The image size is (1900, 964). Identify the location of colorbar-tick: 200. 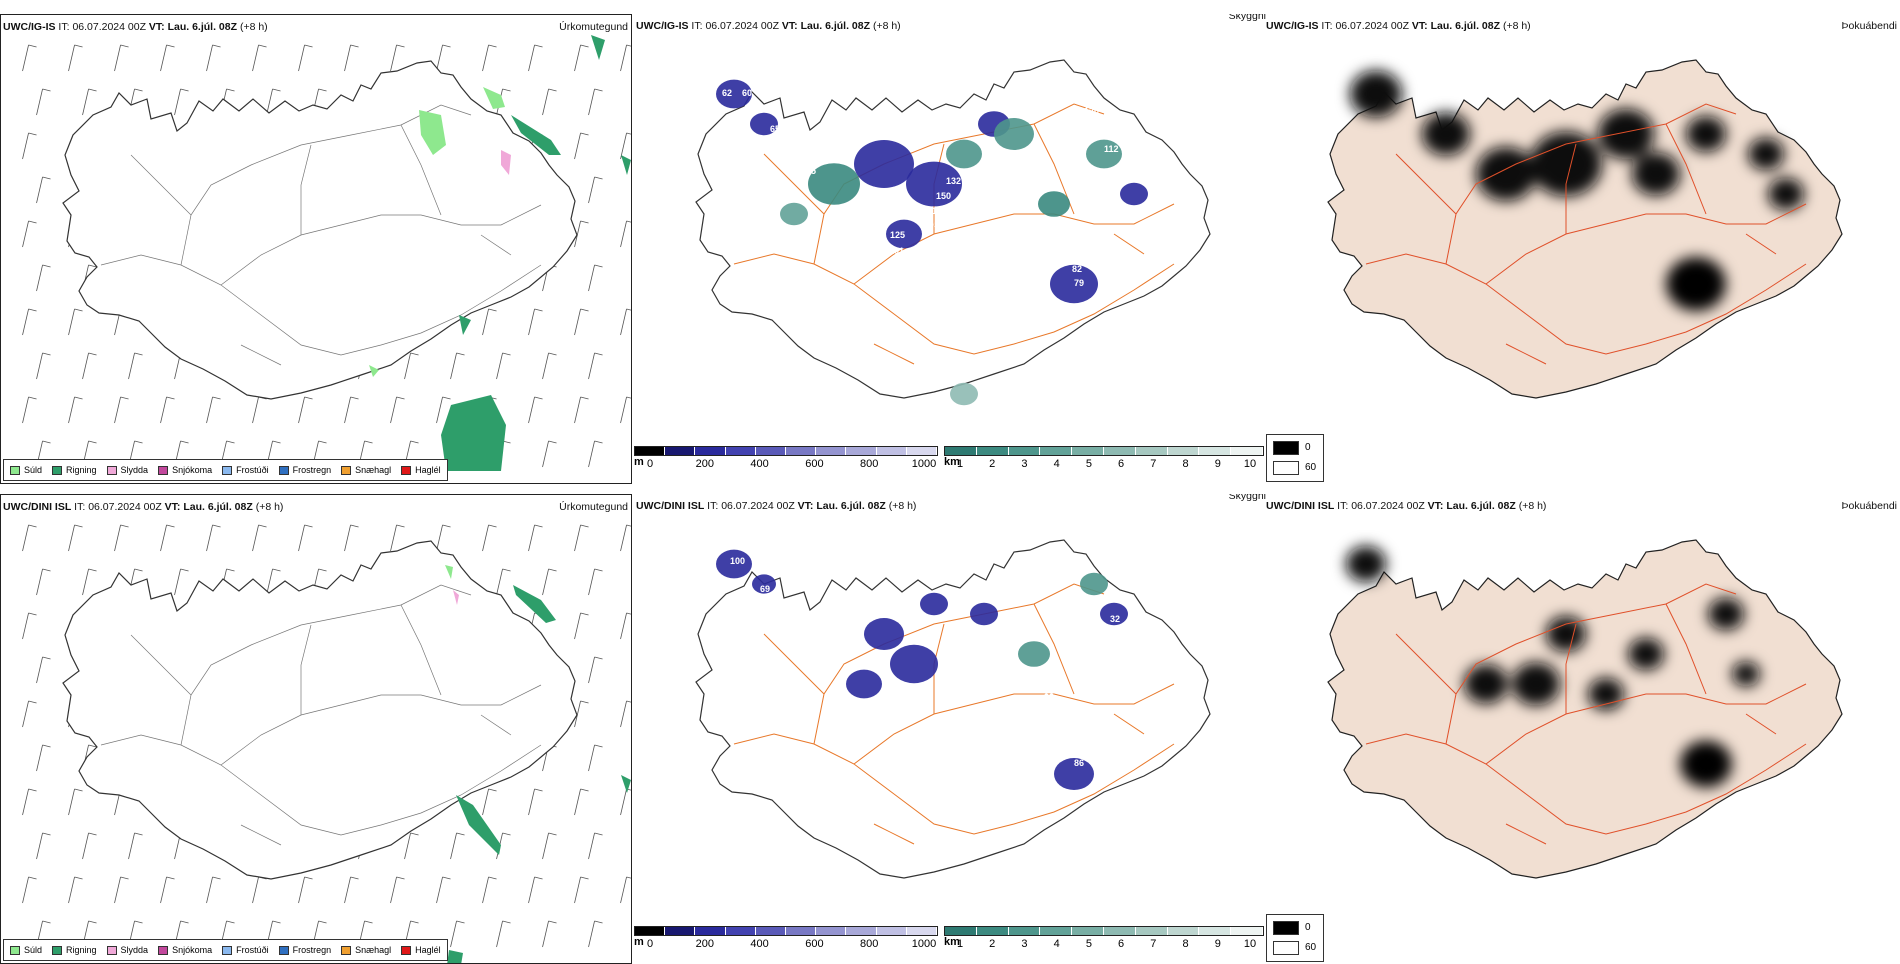
(704, 944).